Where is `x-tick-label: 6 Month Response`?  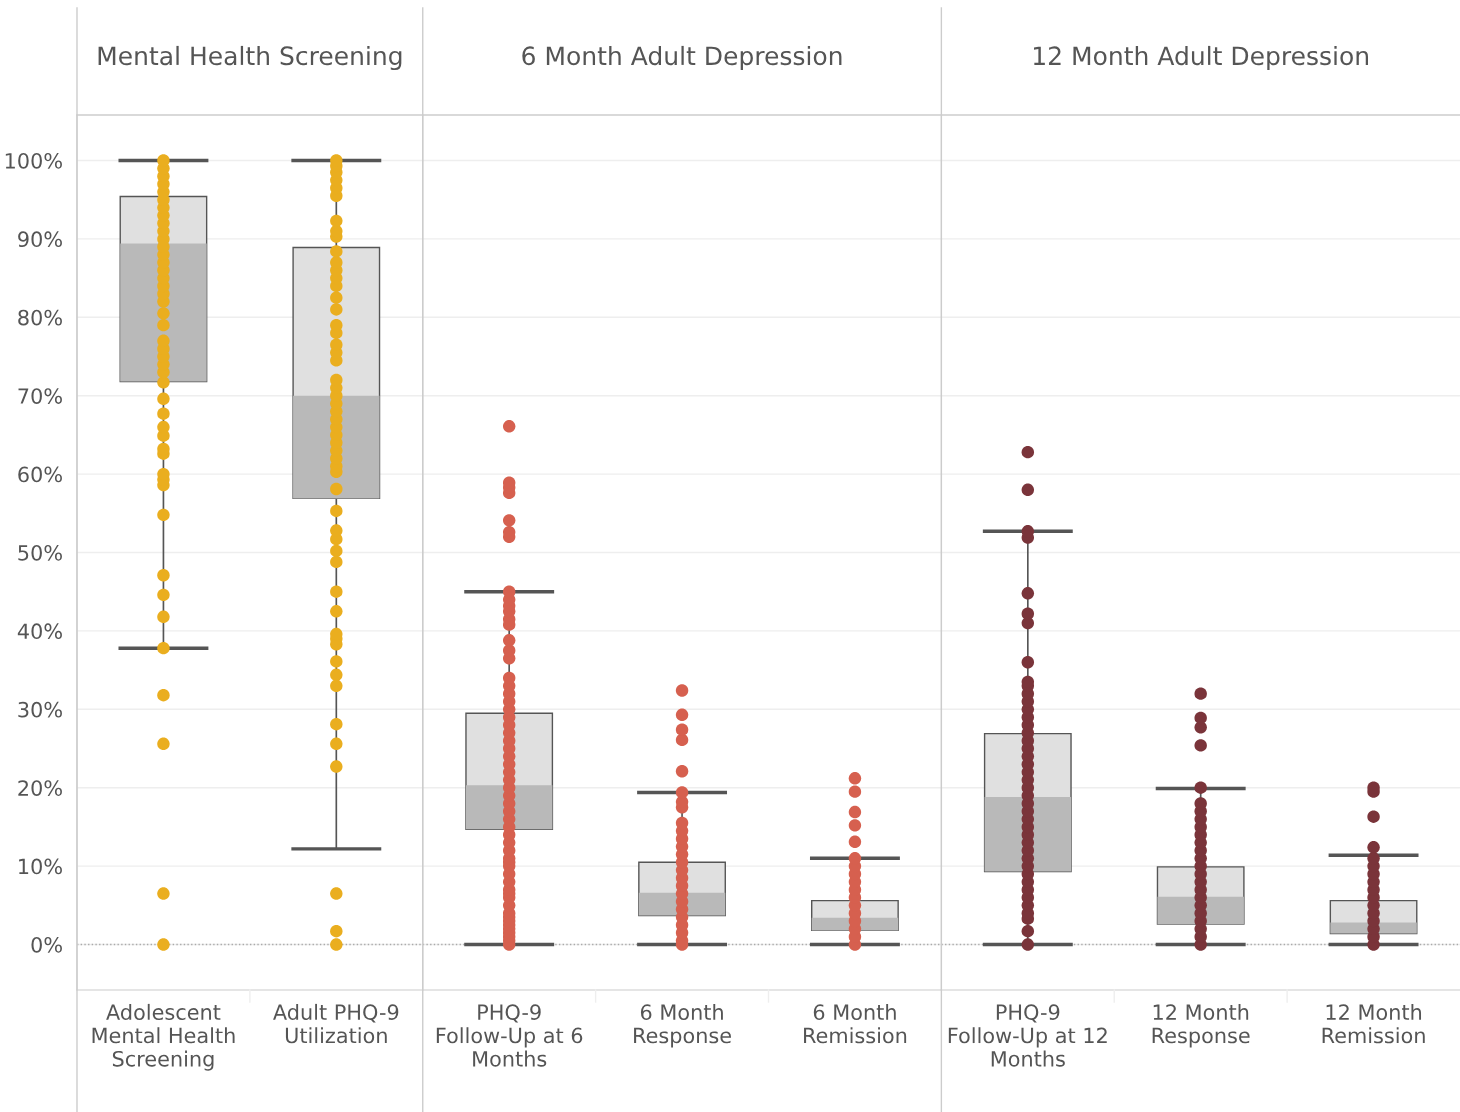
x-tick-label: 6 Month Response is located at coordinates (682, 1025).